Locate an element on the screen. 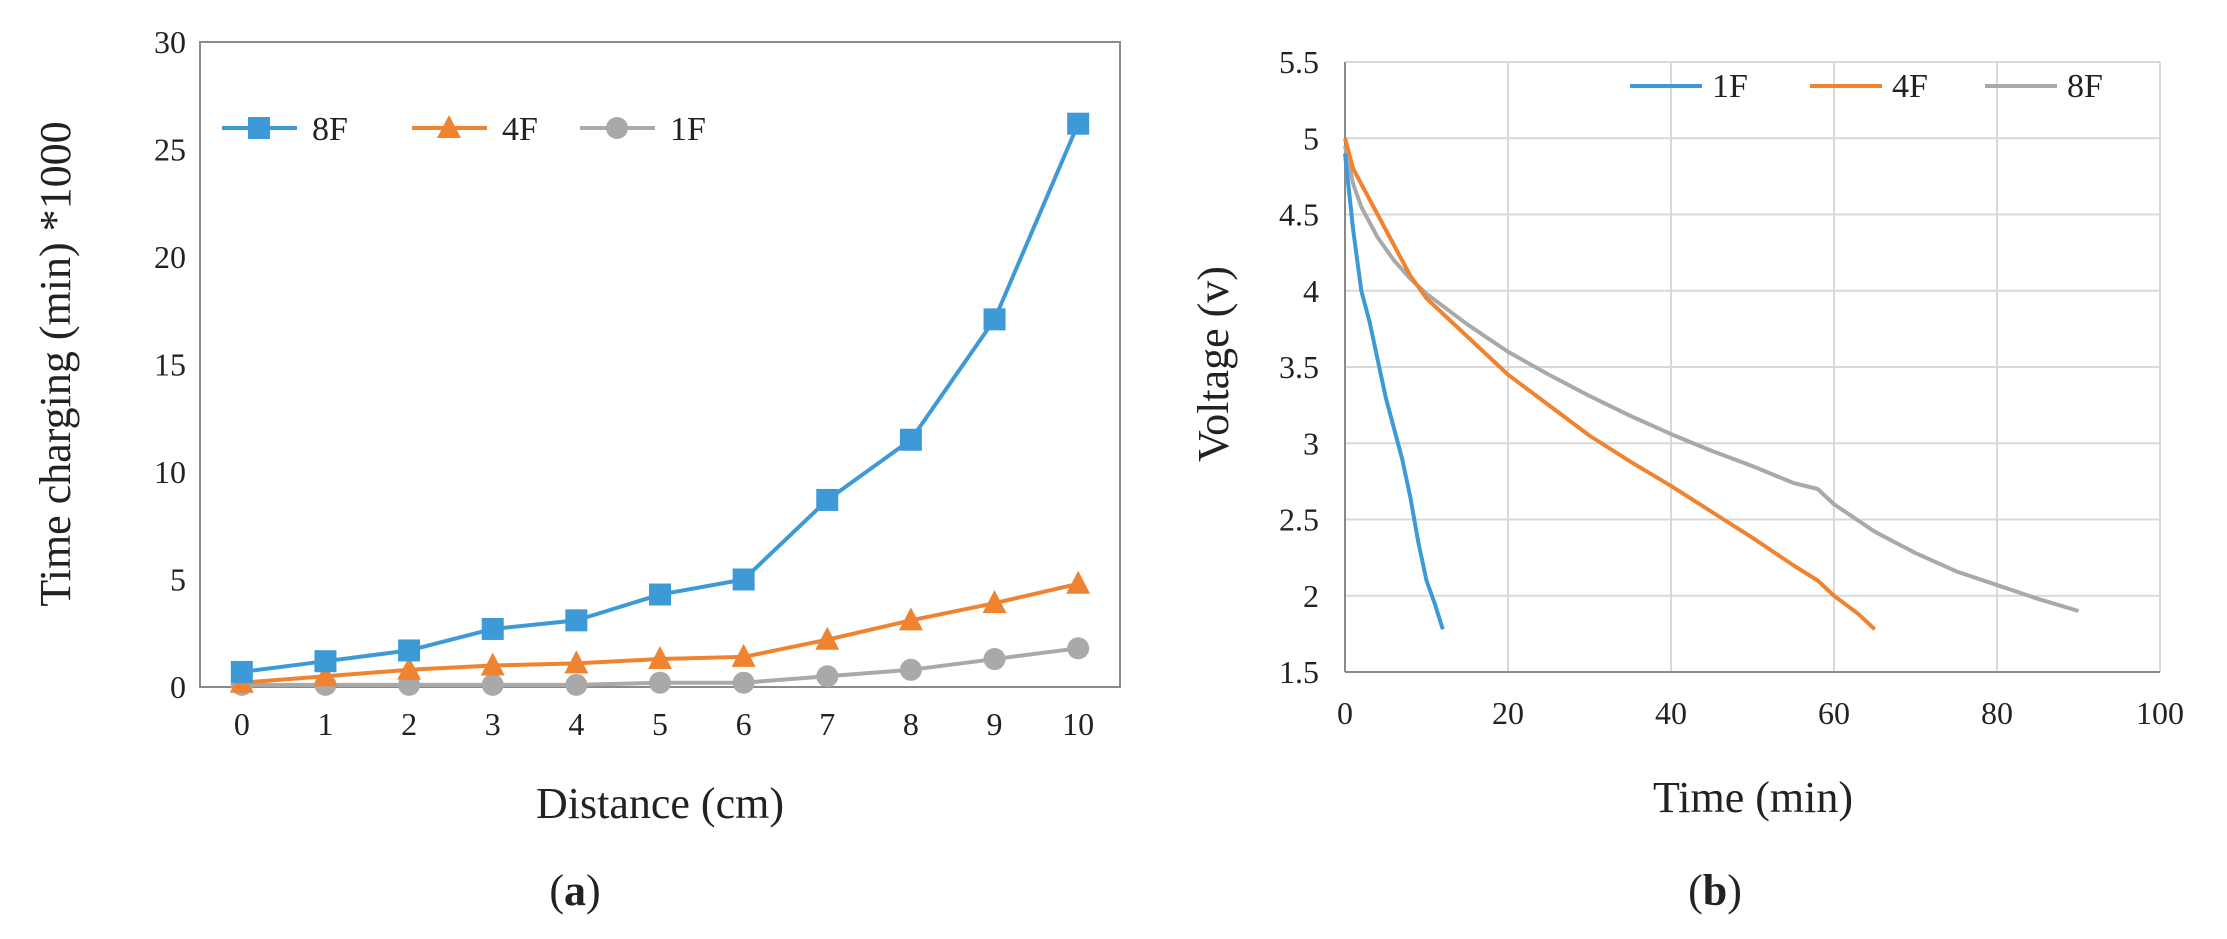 The width and height of the screenshot is (2227, 939). x-tick-label-a: 9 is located at coordinates (995, 724).